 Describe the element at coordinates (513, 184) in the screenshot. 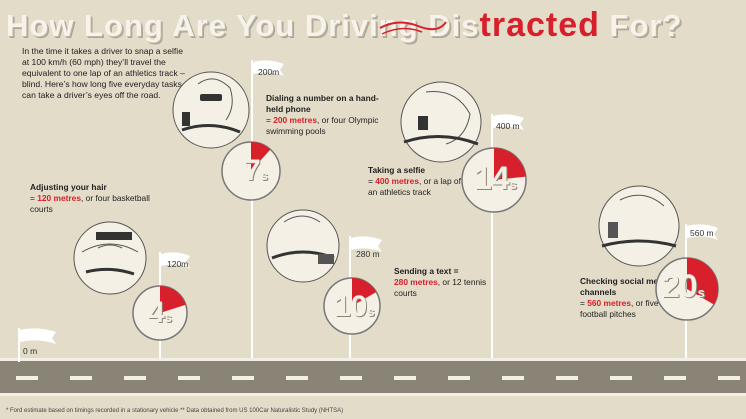

I see `selfie-seconds-unit: s` at that location.